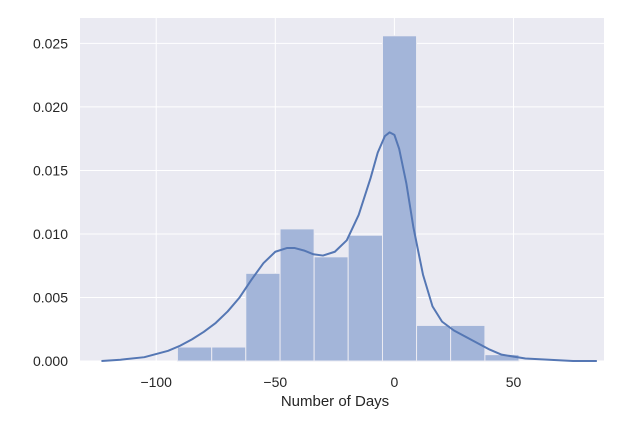 This screenshot has height=421, width=622. What do you see at coordinates (50, 202) in the screenshot?
I see `y-tick-labels: 0.000 0.005 0.010 0.015 0.020 0.025` at bounding box center [50, 202].